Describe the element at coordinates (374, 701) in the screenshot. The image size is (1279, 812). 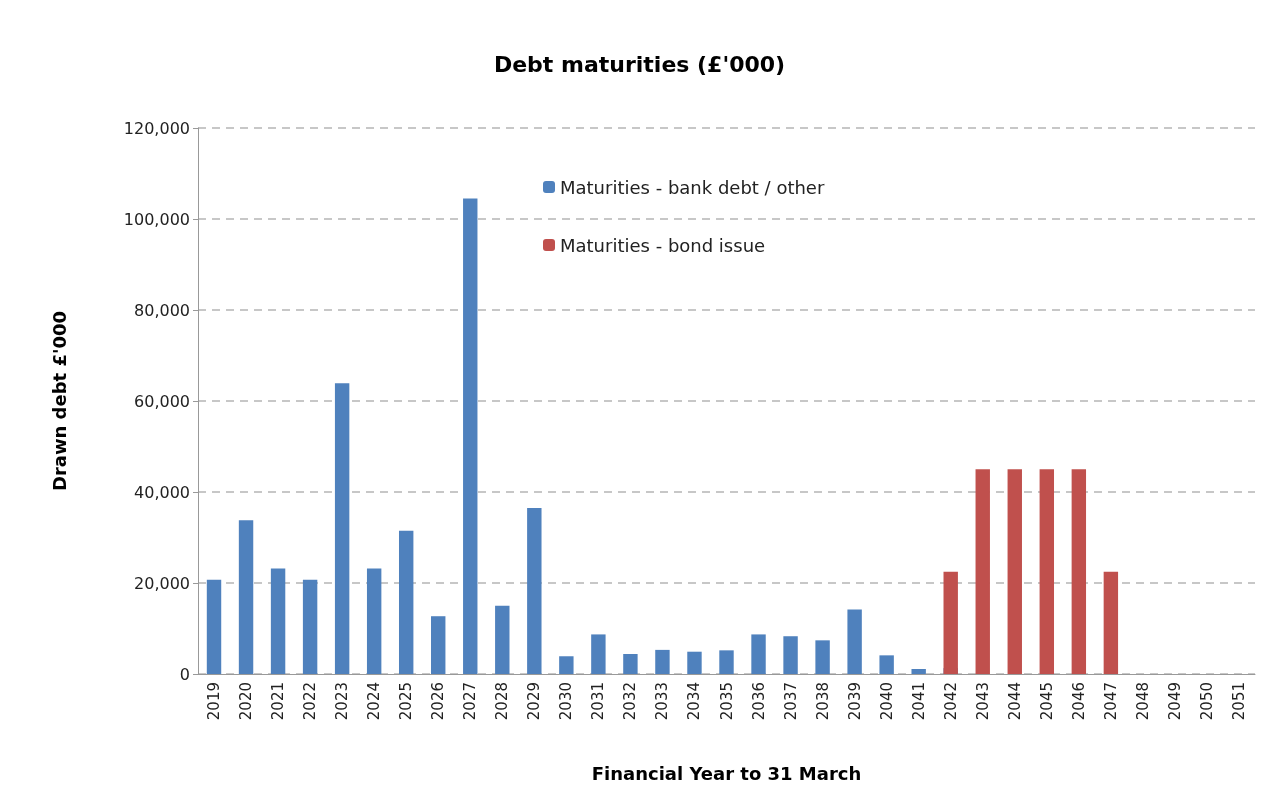
I see `x-tick-label: 2024` at that location.